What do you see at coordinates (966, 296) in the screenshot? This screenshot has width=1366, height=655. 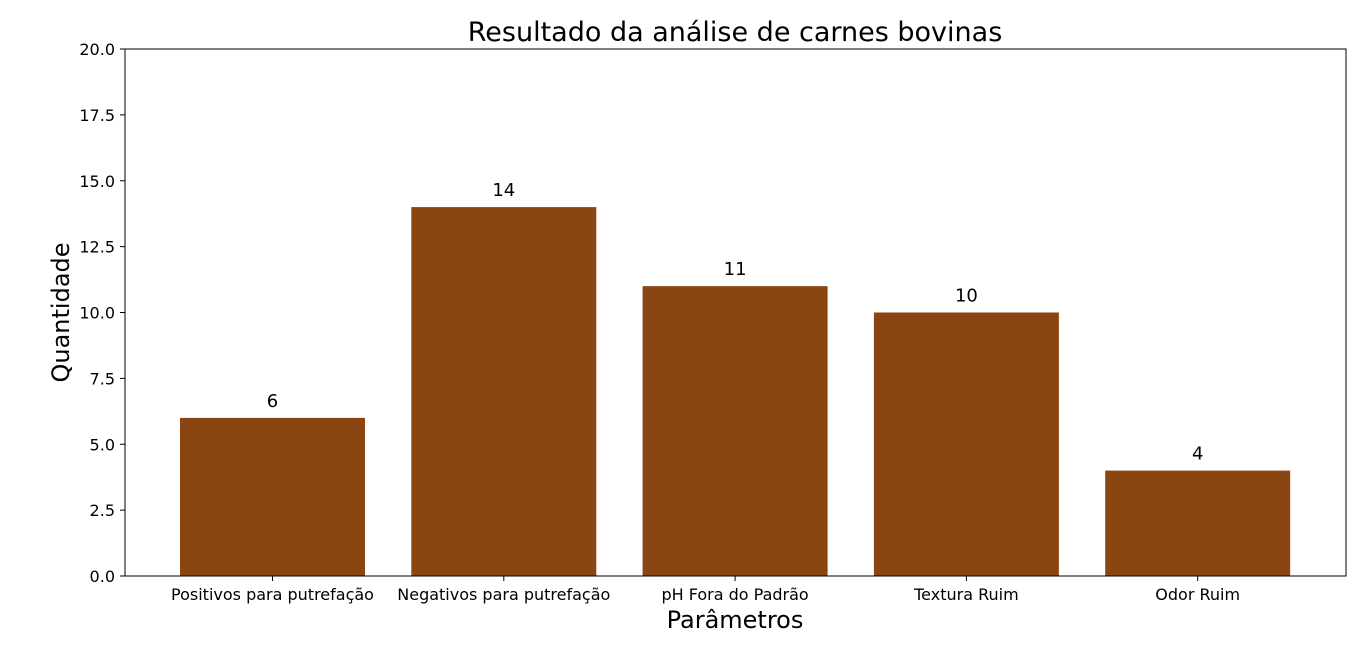 I see `data-label: 10` at bounding box center [966, 296].